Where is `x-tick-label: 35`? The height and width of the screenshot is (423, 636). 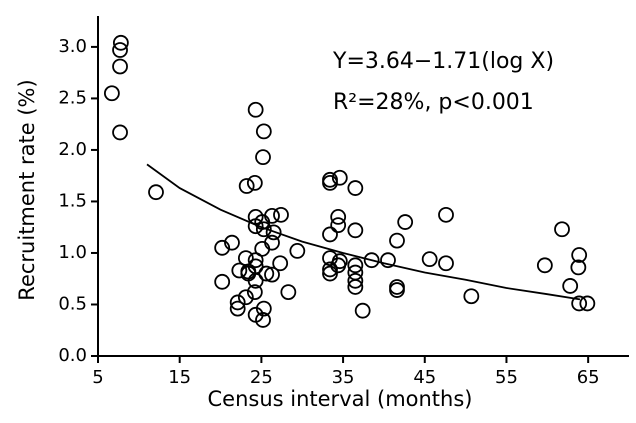 x-tick-label: 35 is located at coordinates (343, 377).